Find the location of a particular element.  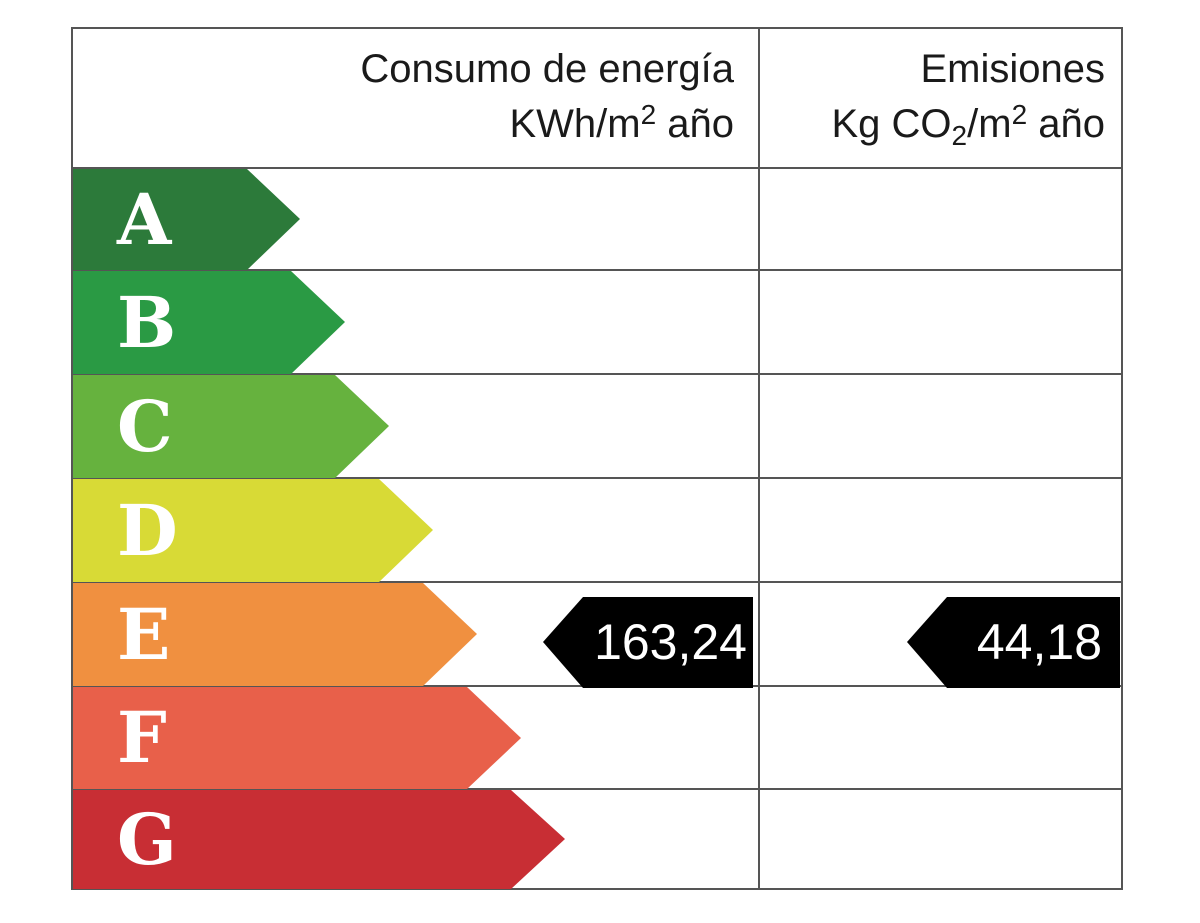

emissions-value: 44,18 is located at coordinates (1039, 642).